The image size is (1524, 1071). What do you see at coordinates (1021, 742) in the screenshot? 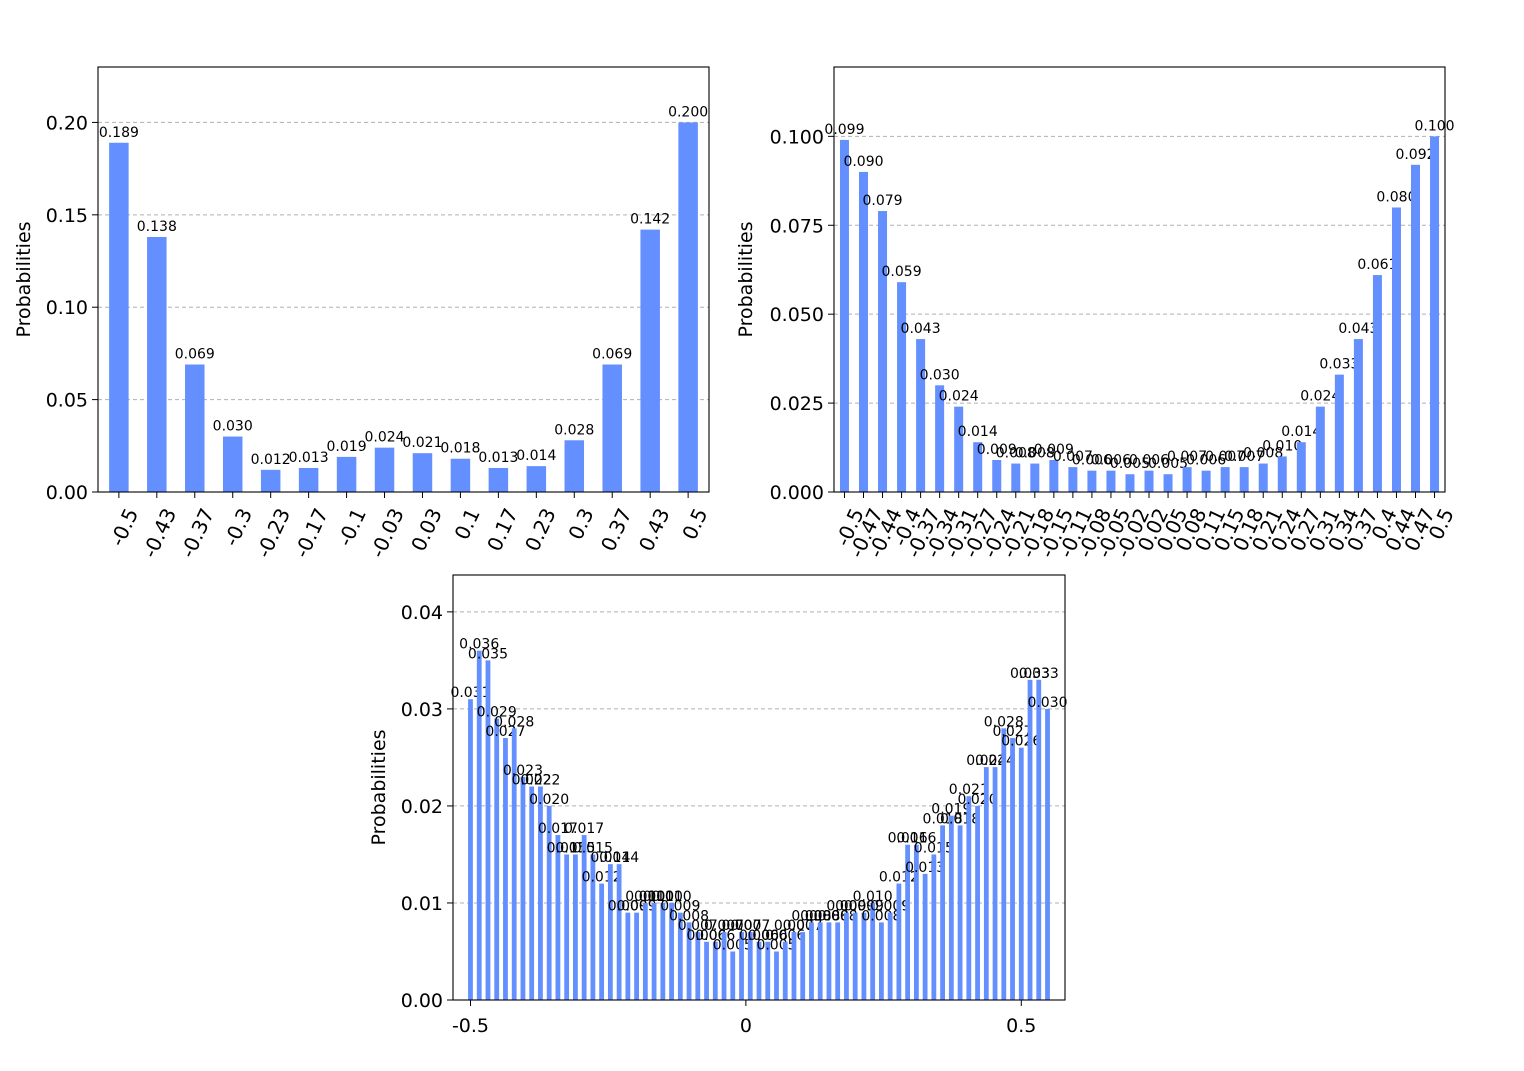
I see `bar-value-label: 0.026` at bounding box center [1021, 742].